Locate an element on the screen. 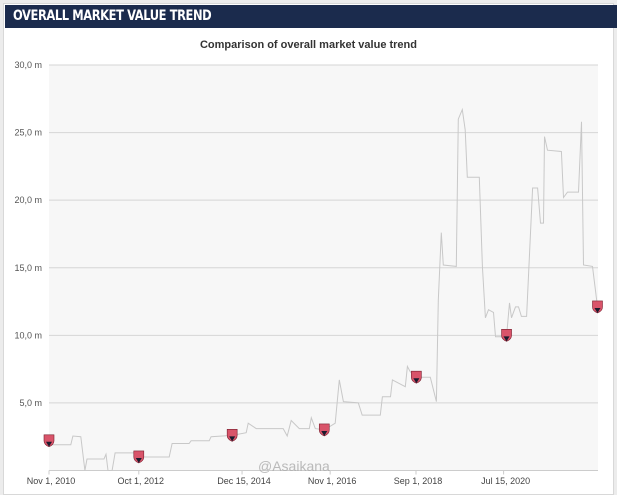 The height and width of the screenshot is (495, 617). section-title: OVERALL MARKET VALUE TREND is located at coordinates (112, 16).